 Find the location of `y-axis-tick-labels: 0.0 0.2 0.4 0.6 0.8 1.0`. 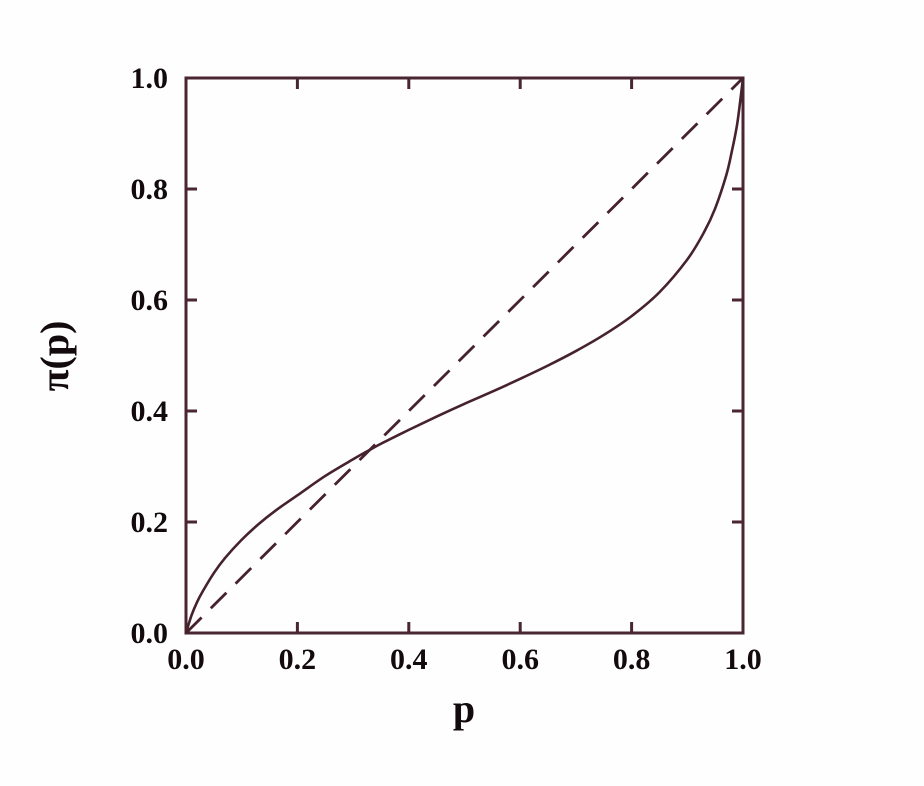

y-axis-tick-labels: 0.0 0.2 0.4 0.6 0.8 1.0 is located at coordinates (150, 356).